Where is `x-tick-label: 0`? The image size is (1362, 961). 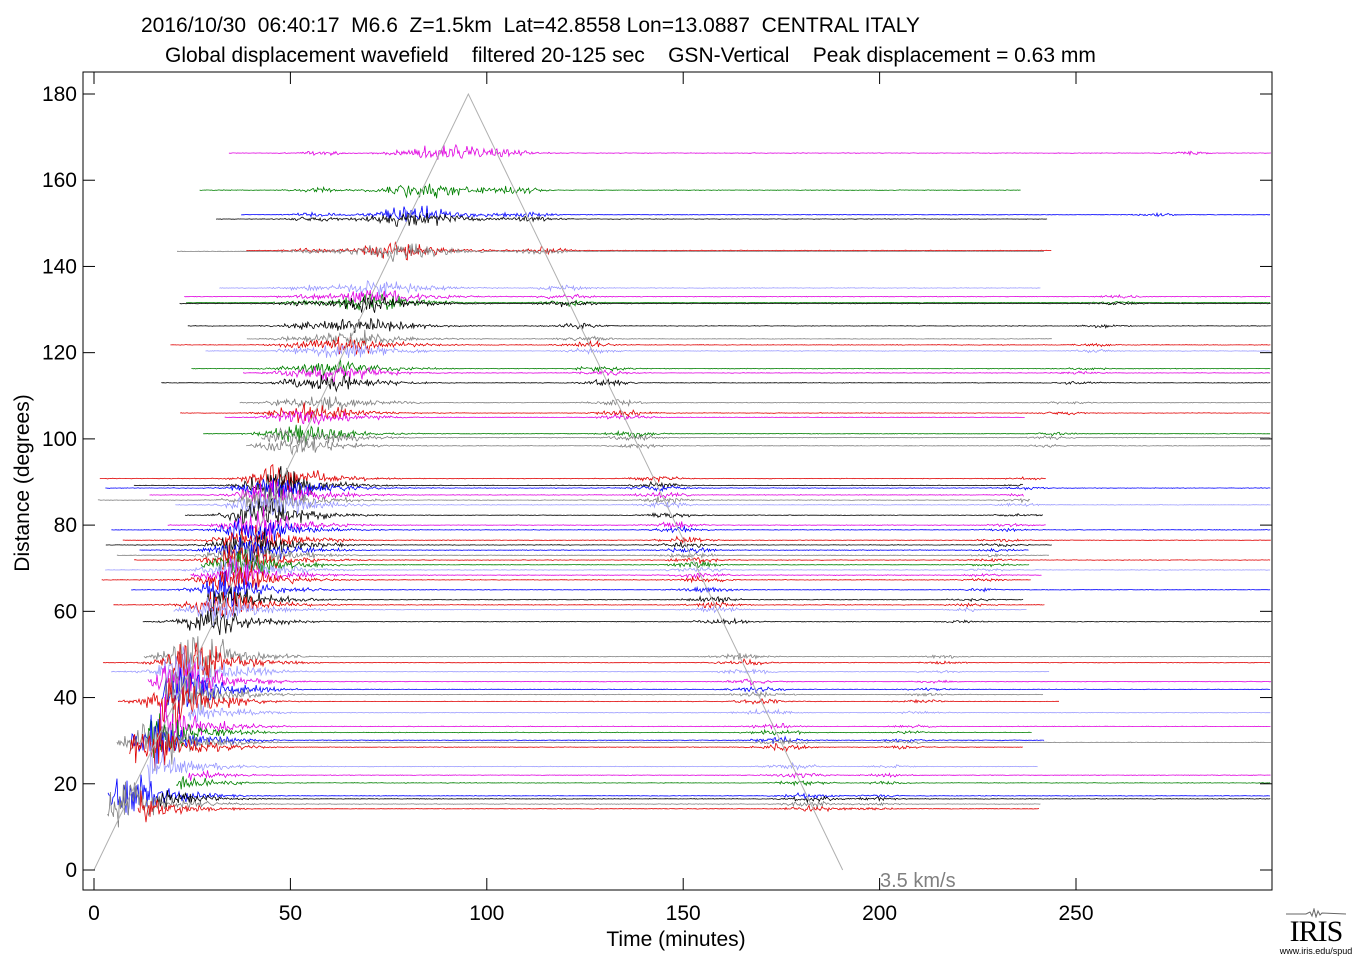 x-tick-label: 0 is located at coordinates (94, 913).